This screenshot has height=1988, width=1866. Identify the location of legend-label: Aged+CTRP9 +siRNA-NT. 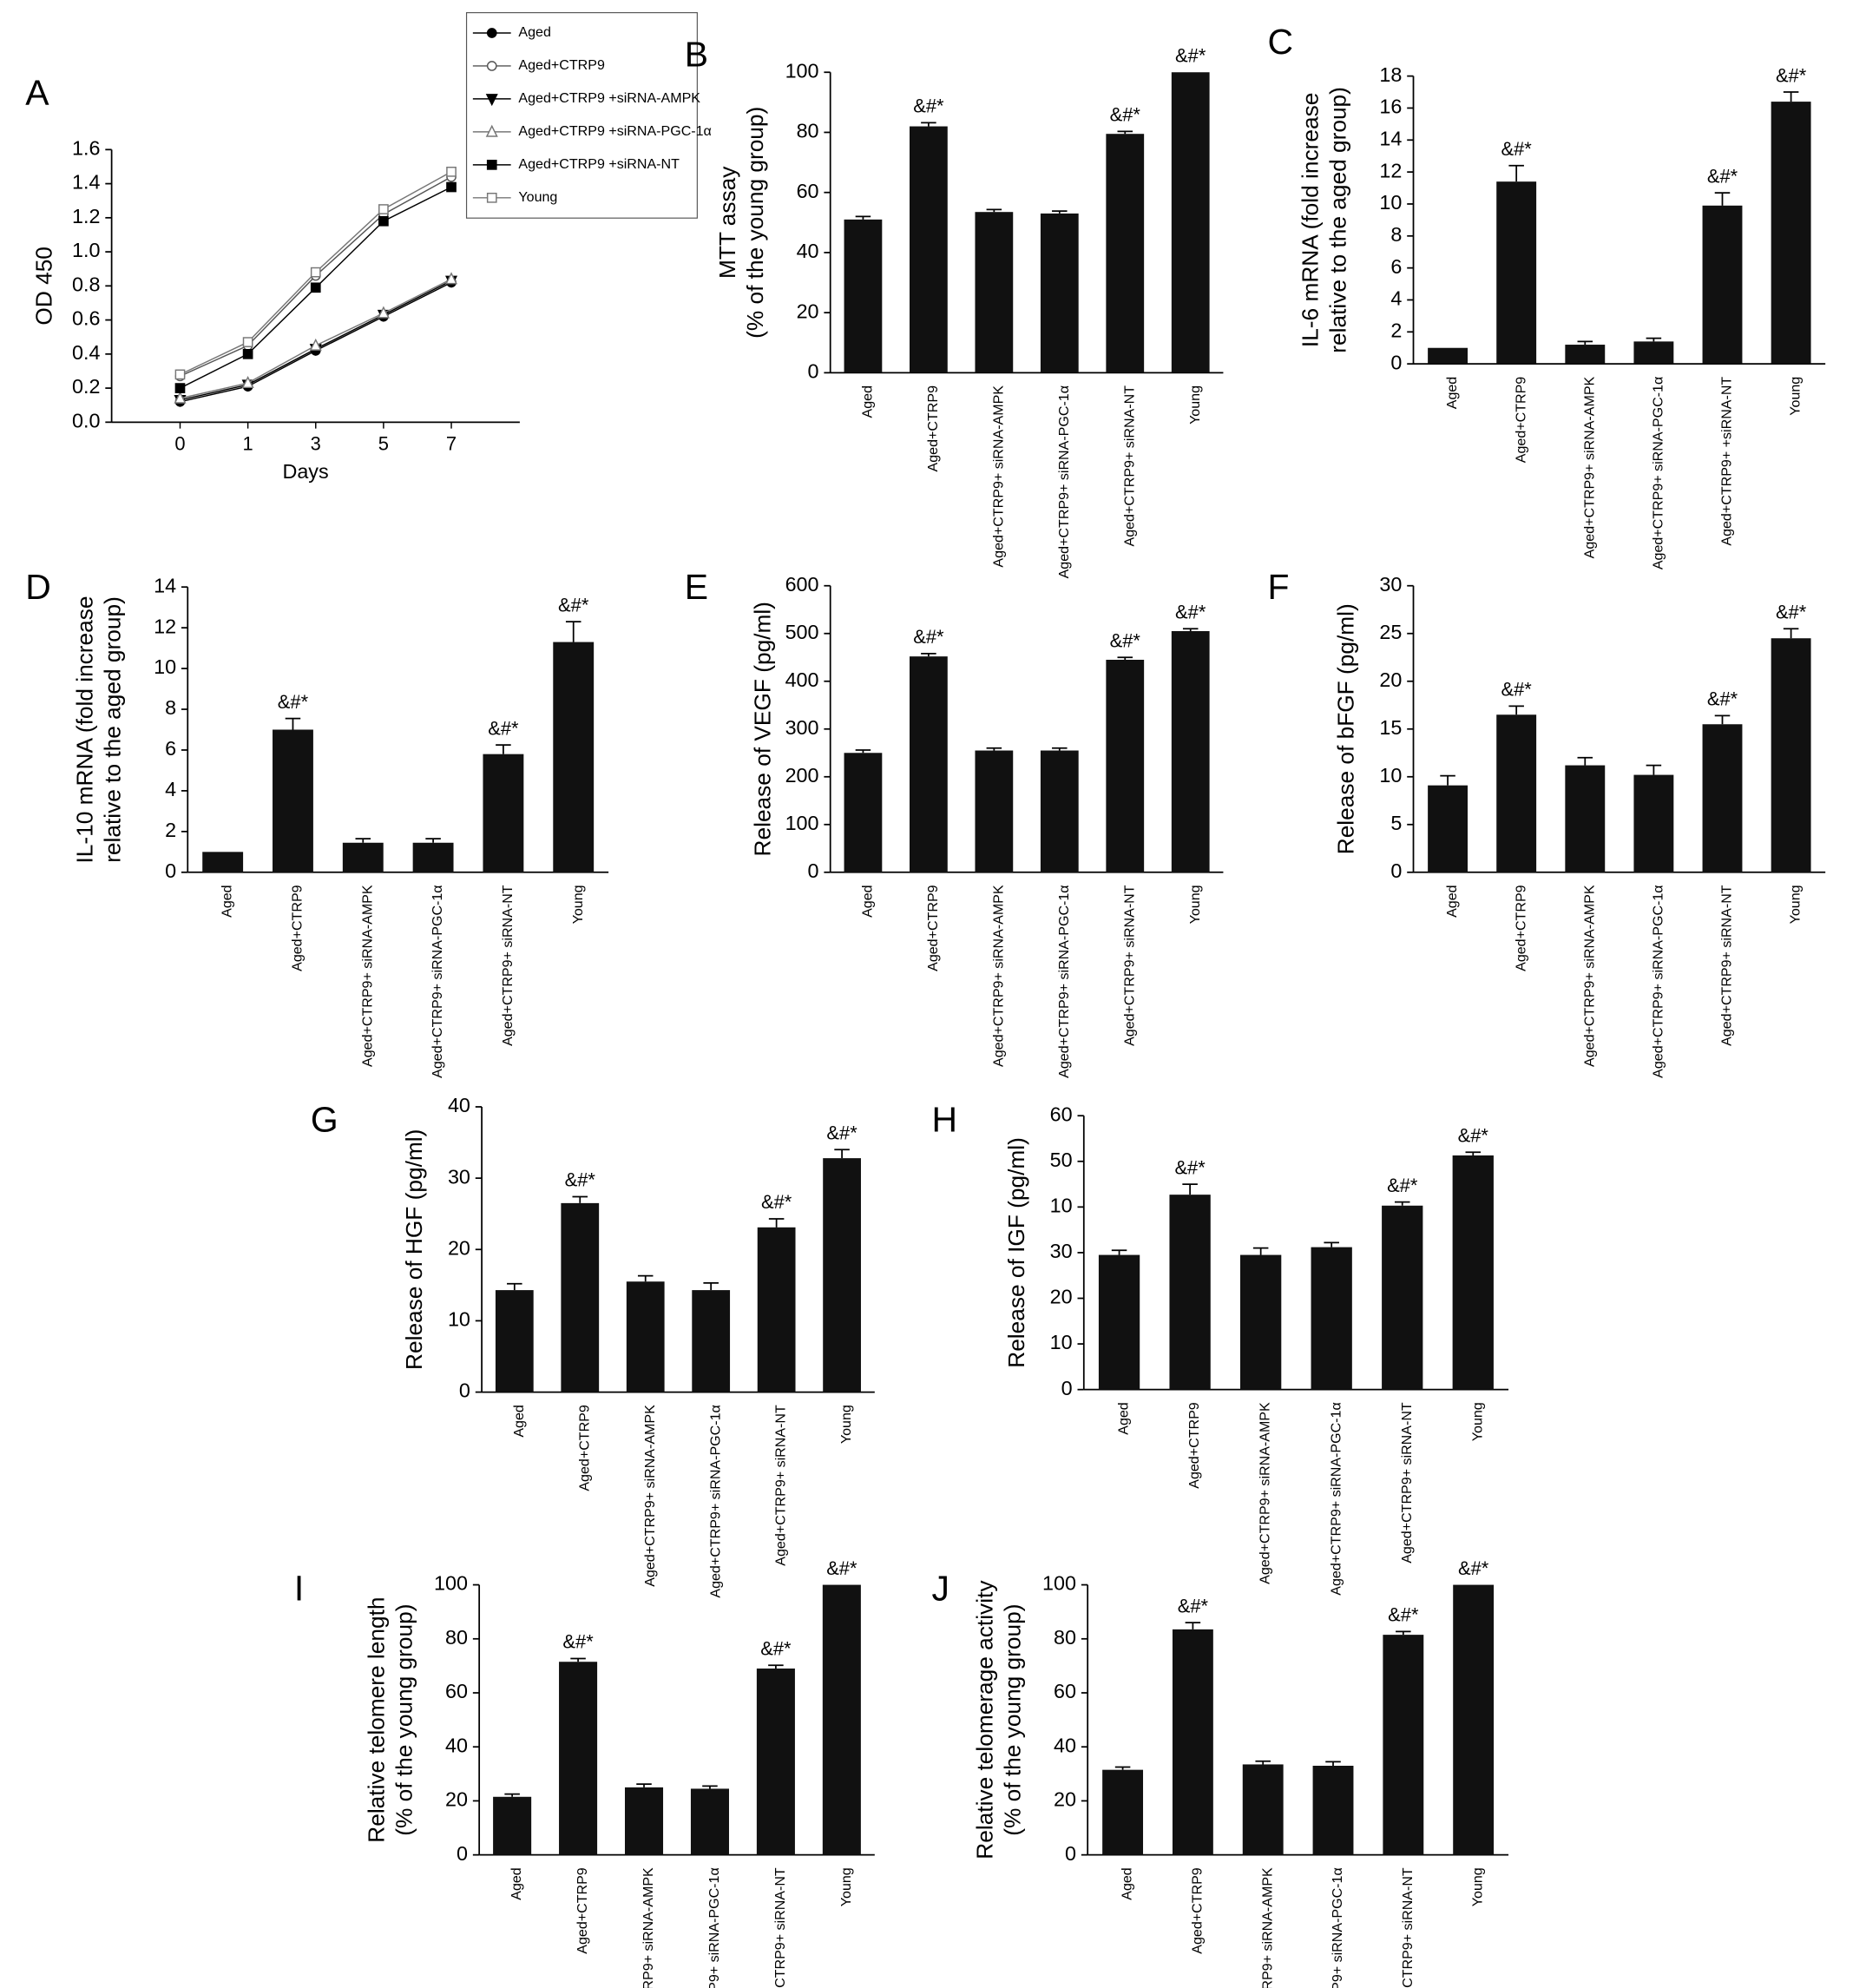
(599, 164).